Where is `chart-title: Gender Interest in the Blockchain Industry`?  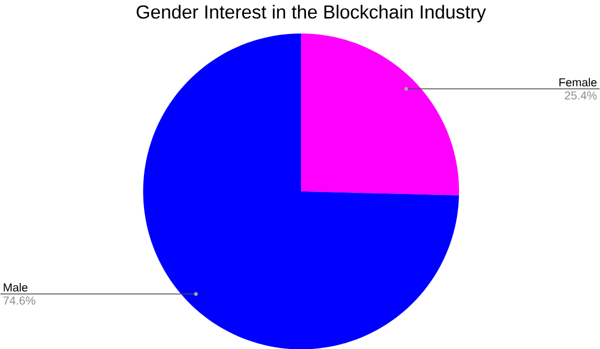
chart-title: Gender Interest in the Blockchain Industry is located at coordinates (311, 13).